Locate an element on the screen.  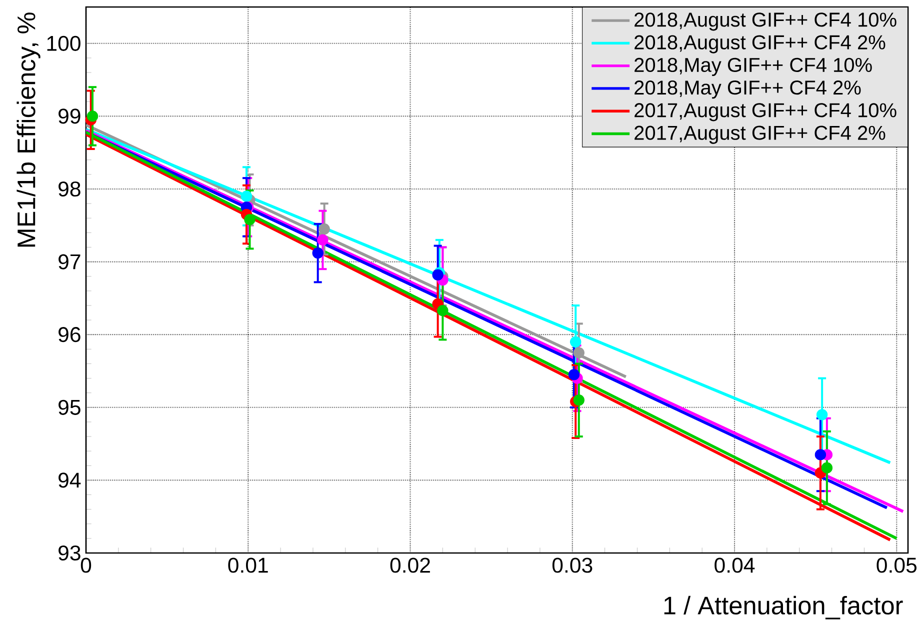
y-tick-label: 94 is located at coordinates (69, 480).